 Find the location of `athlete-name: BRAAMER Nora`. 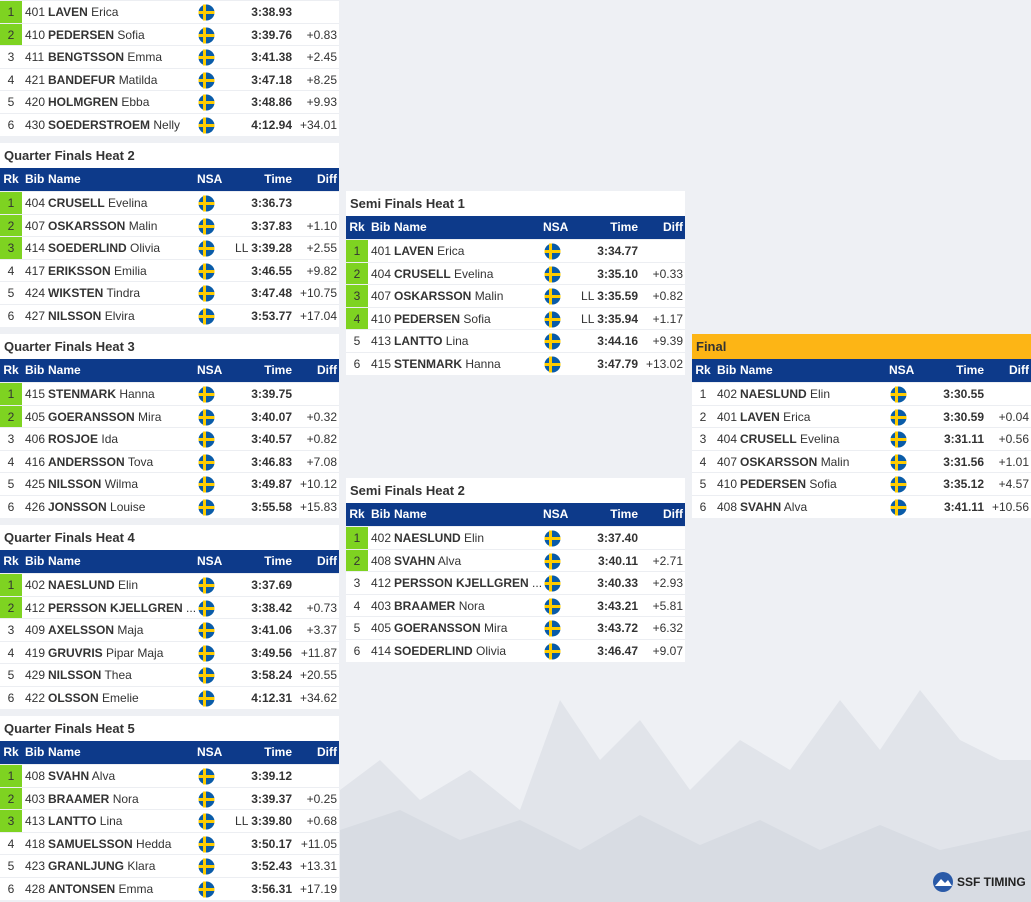

athlete-name: BRAAMER Nora is located at coordinates (469, 606).